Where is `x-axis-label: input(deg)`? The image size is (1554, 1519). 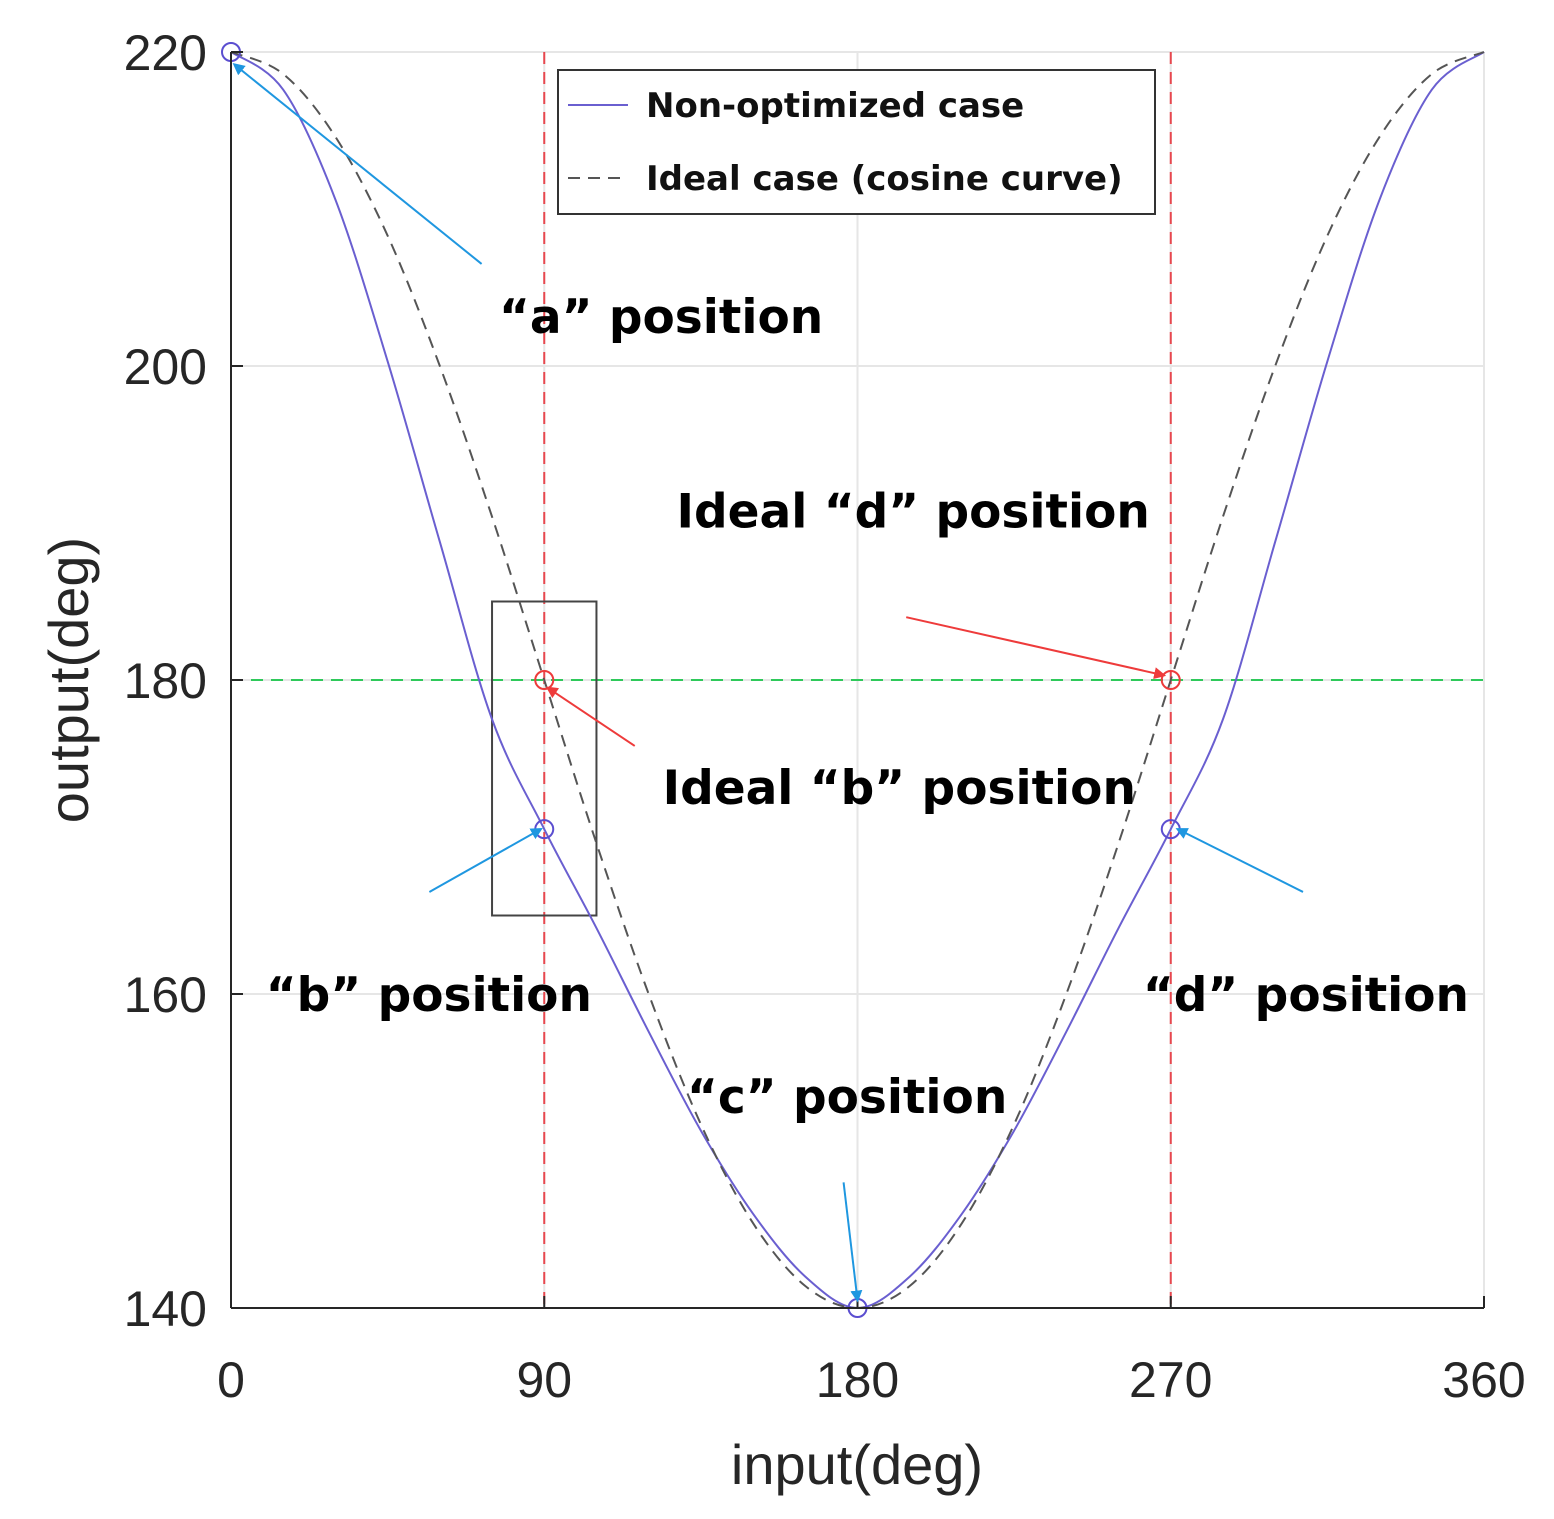
x-axis-label: input(deg) is located at coordinates (857, 1464).